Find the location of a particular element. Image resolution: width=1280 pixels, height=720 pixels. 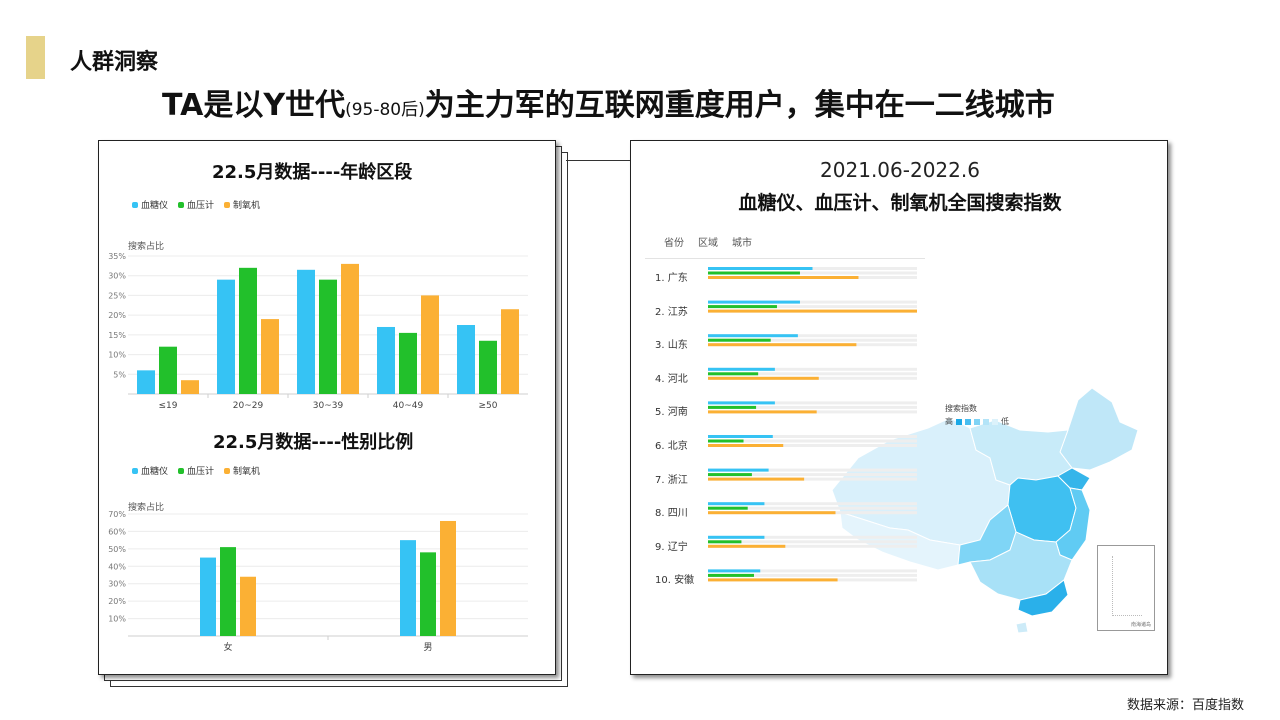

region-tabs: 省份 区域 城市 is located at coordinates (708, 241).